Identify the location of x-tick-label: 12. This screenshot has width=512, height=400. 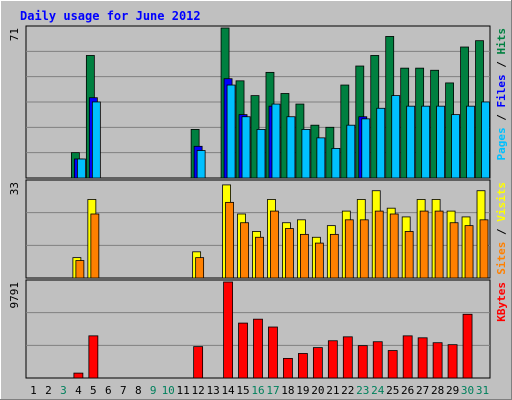
(198, 390).